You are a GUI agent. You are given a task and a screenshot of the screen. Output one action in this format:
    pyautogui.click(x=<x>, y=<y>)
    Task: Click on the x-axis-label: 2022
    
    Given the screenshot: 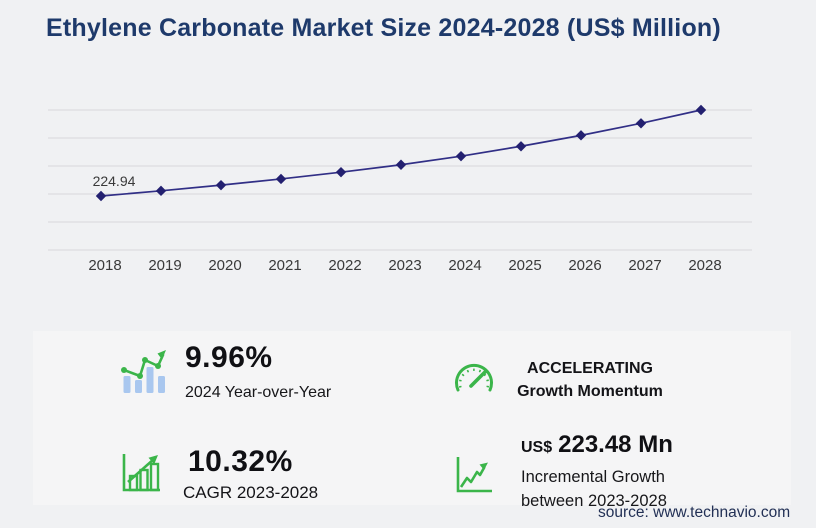 What is the action you would take?
    pyautogui.click(x=344, y=265)
    